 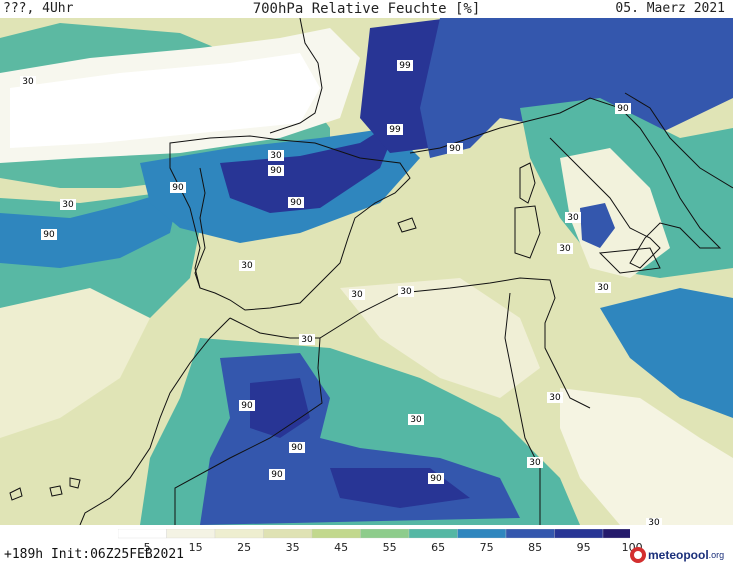 I want to click on forecast-run-info: +189h Init:06Z25FEB2021, so click(x=94, y=554).